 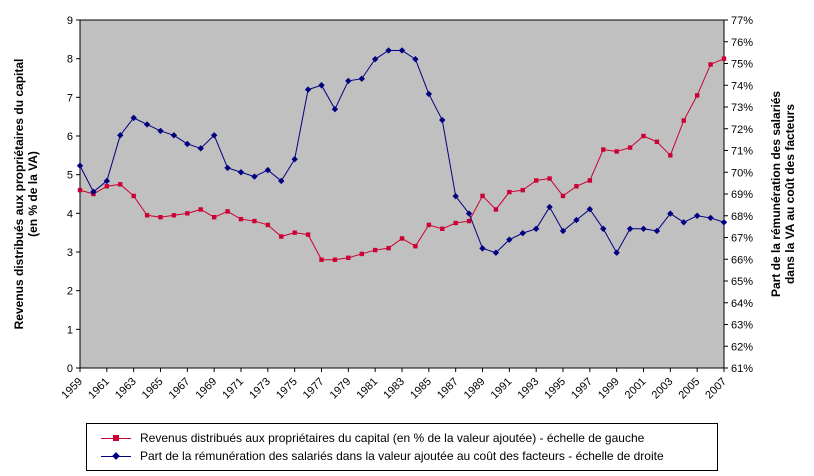 What do you see at coordinates (260, 389) in the screenshot?
I see `svg-text: 1973` at bounding box center [260, 389].